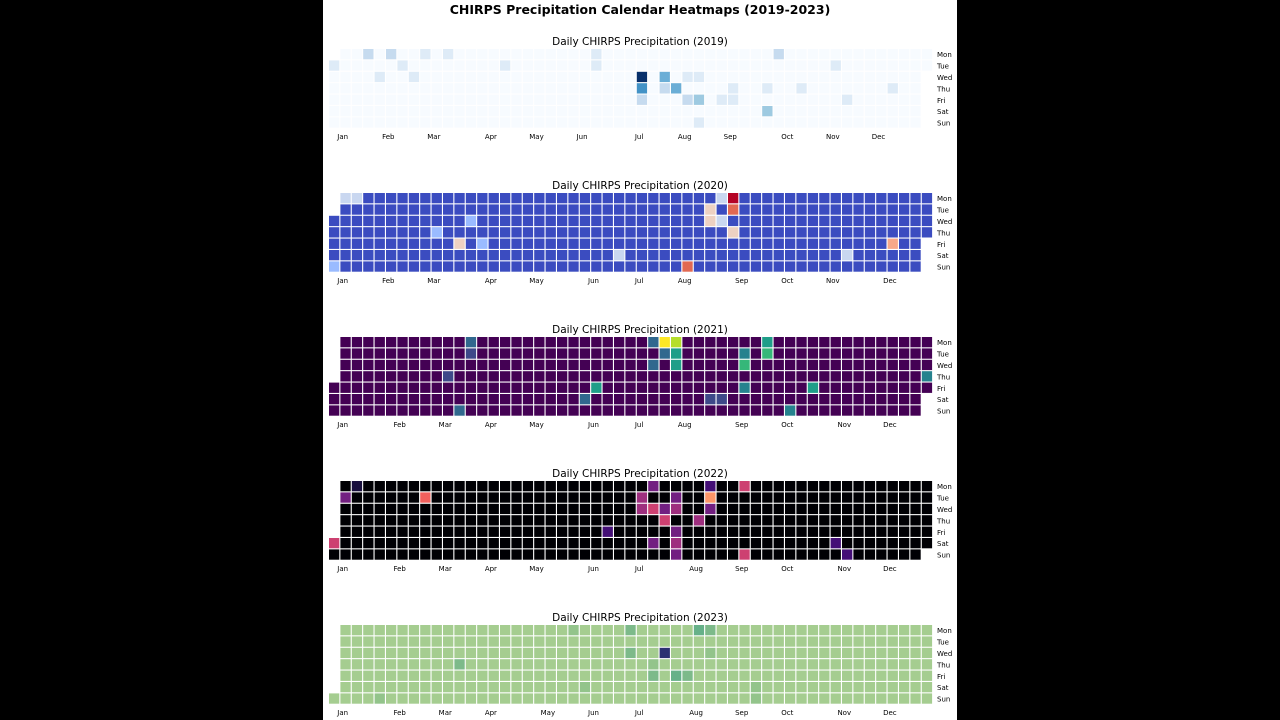  What do you see at coordinates (582, 137) in the screenshot?
I see `month-label: Jun` at bounding box center [582, 137].